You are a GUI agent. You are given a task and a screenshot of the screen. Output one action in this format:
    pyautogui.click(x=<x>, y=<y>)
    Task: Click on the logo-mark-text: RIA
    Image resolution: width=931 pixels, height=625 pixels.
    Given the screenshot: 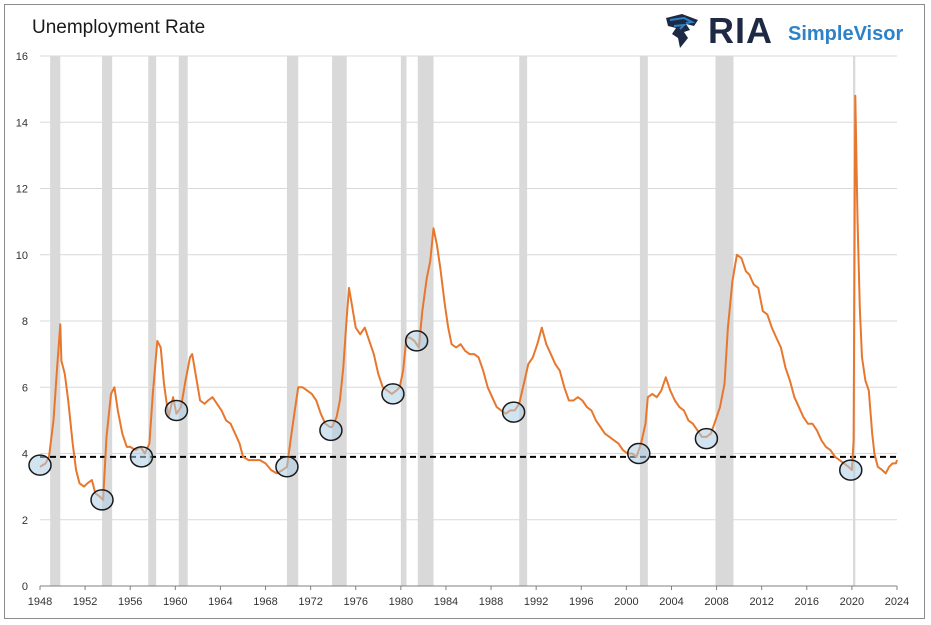 What is the action you would take?
    pyautogui.click(x=740, y=30)
    